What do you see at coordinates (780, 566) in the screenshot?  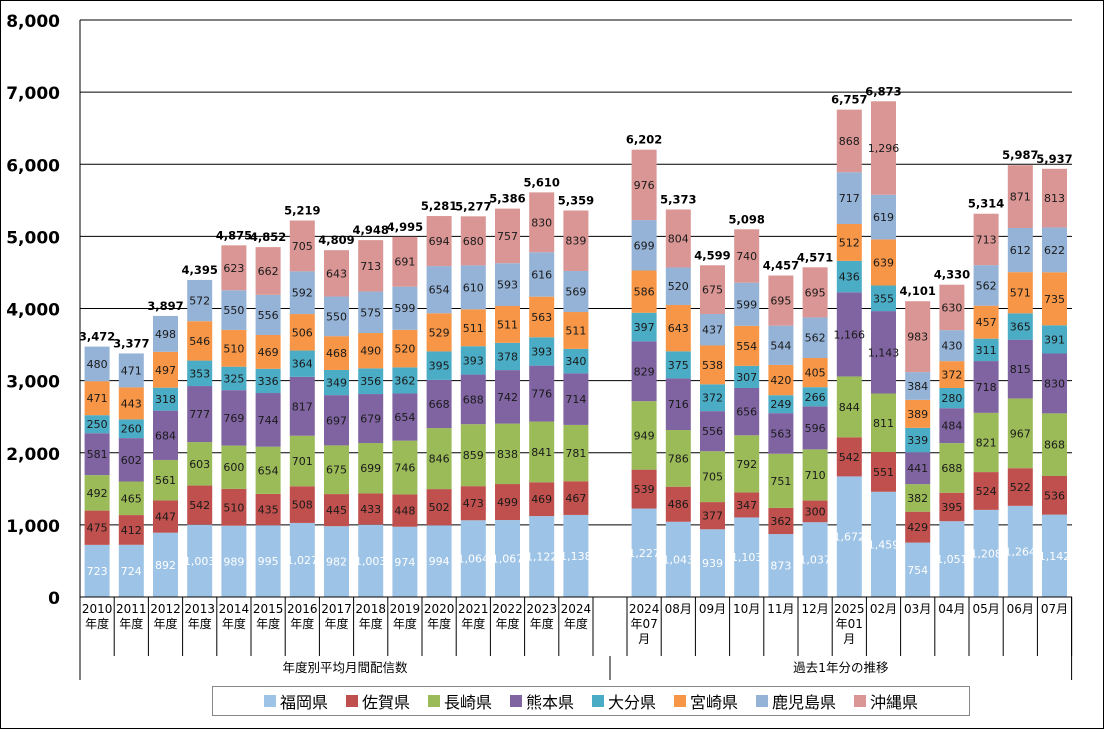 I see `bar-value-label: 873` at bounding box center [780, 566].